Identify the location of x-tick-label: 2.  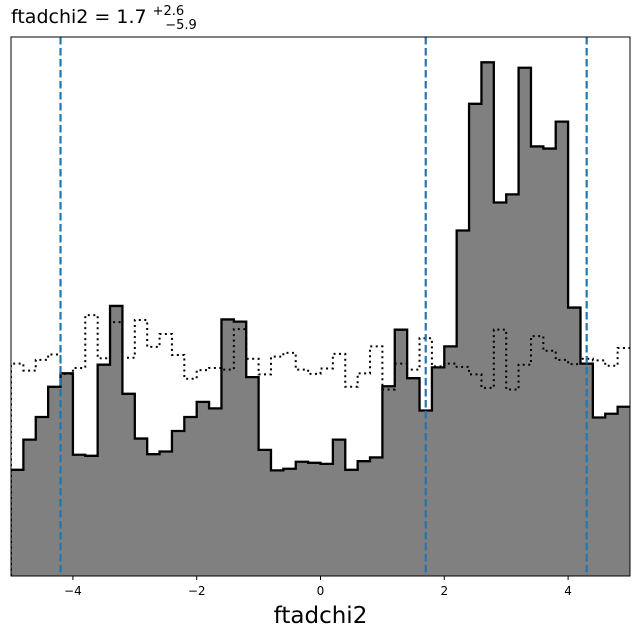
(444, 591).